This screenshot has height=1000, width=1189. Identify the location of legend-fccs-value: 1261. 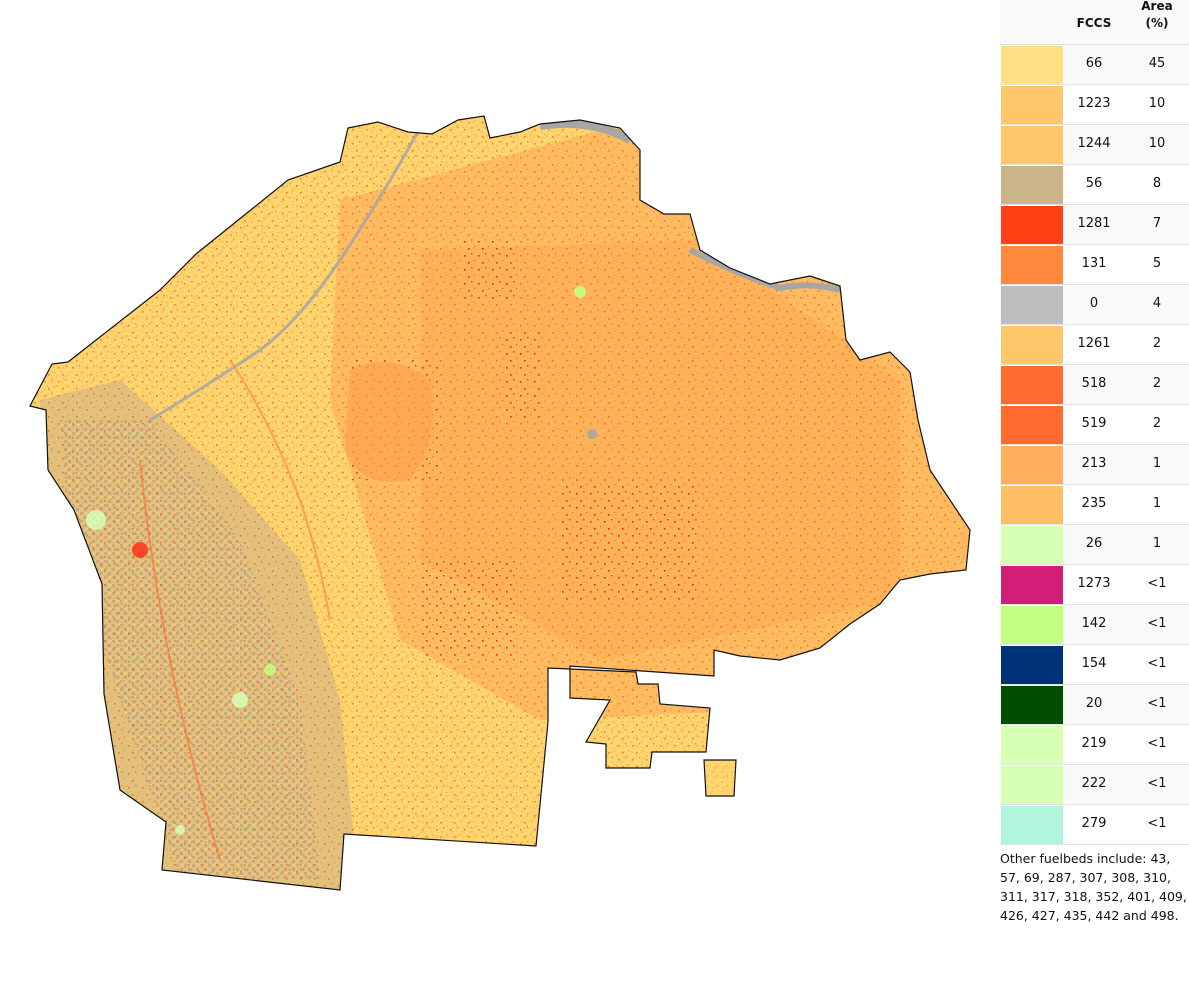
(1094, 343).